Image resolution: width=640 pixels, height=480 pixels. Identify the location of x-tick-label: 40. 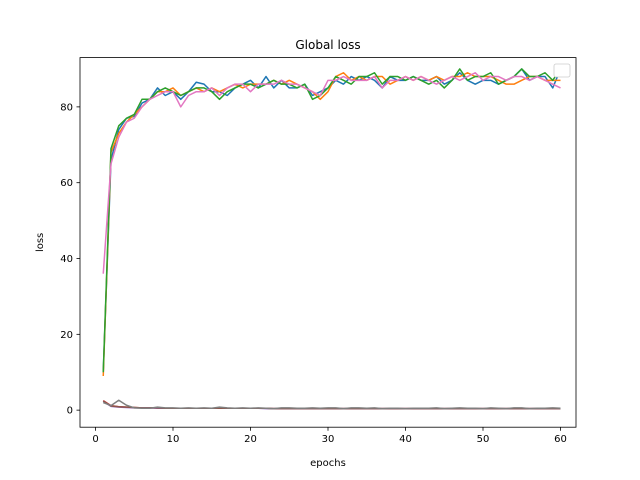
(405, 439).